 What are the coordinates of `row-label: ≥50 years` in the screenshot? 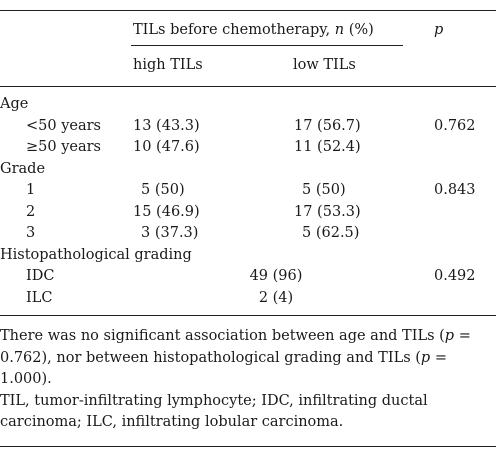 It's located at (63, 147).